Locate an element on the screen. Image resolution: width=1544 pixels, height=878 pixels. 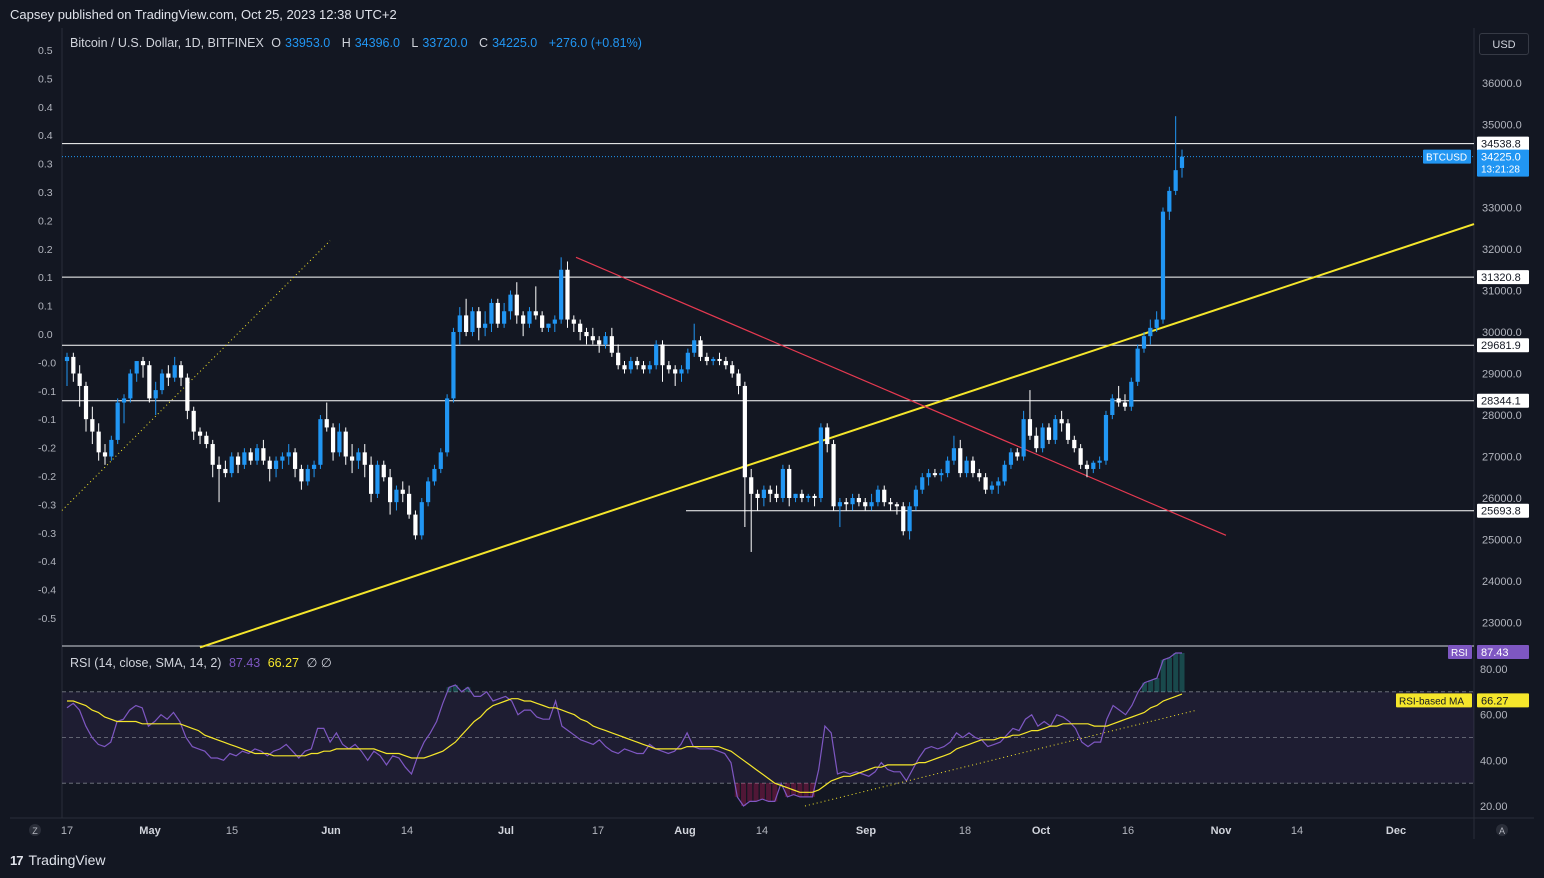
time-axis-tick: Sep is located at coordinates (866, 831).